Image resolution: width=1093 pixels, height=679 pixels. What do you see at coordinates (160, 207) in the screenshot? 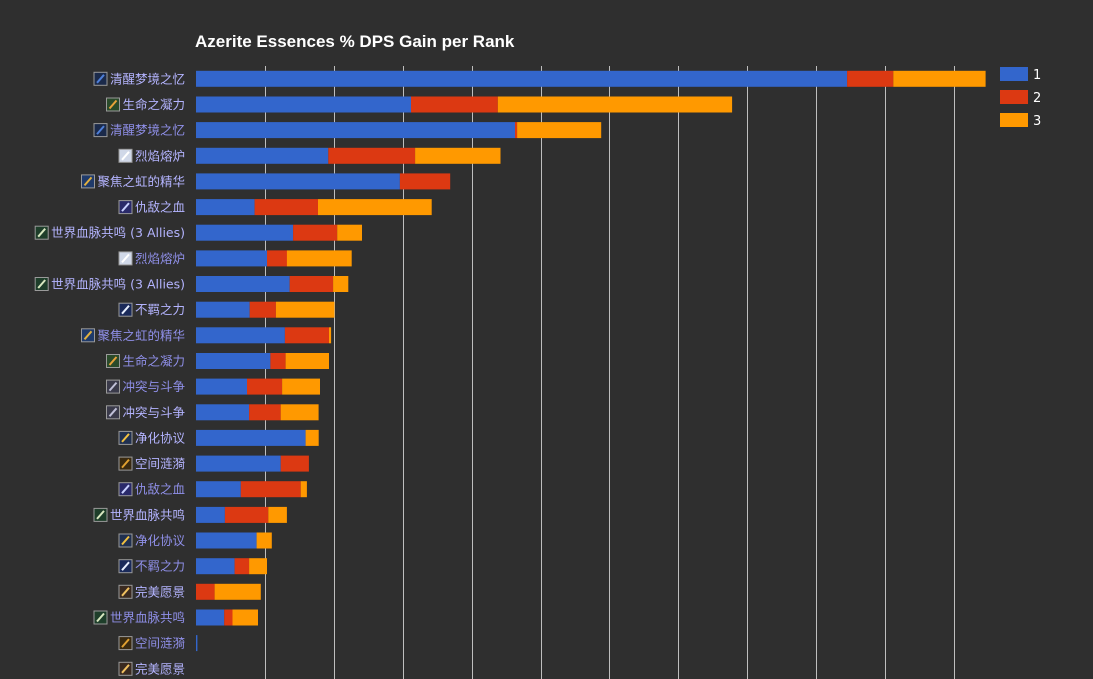
I see `category-label: 仇敌之血` at bounding box center [160, 207].